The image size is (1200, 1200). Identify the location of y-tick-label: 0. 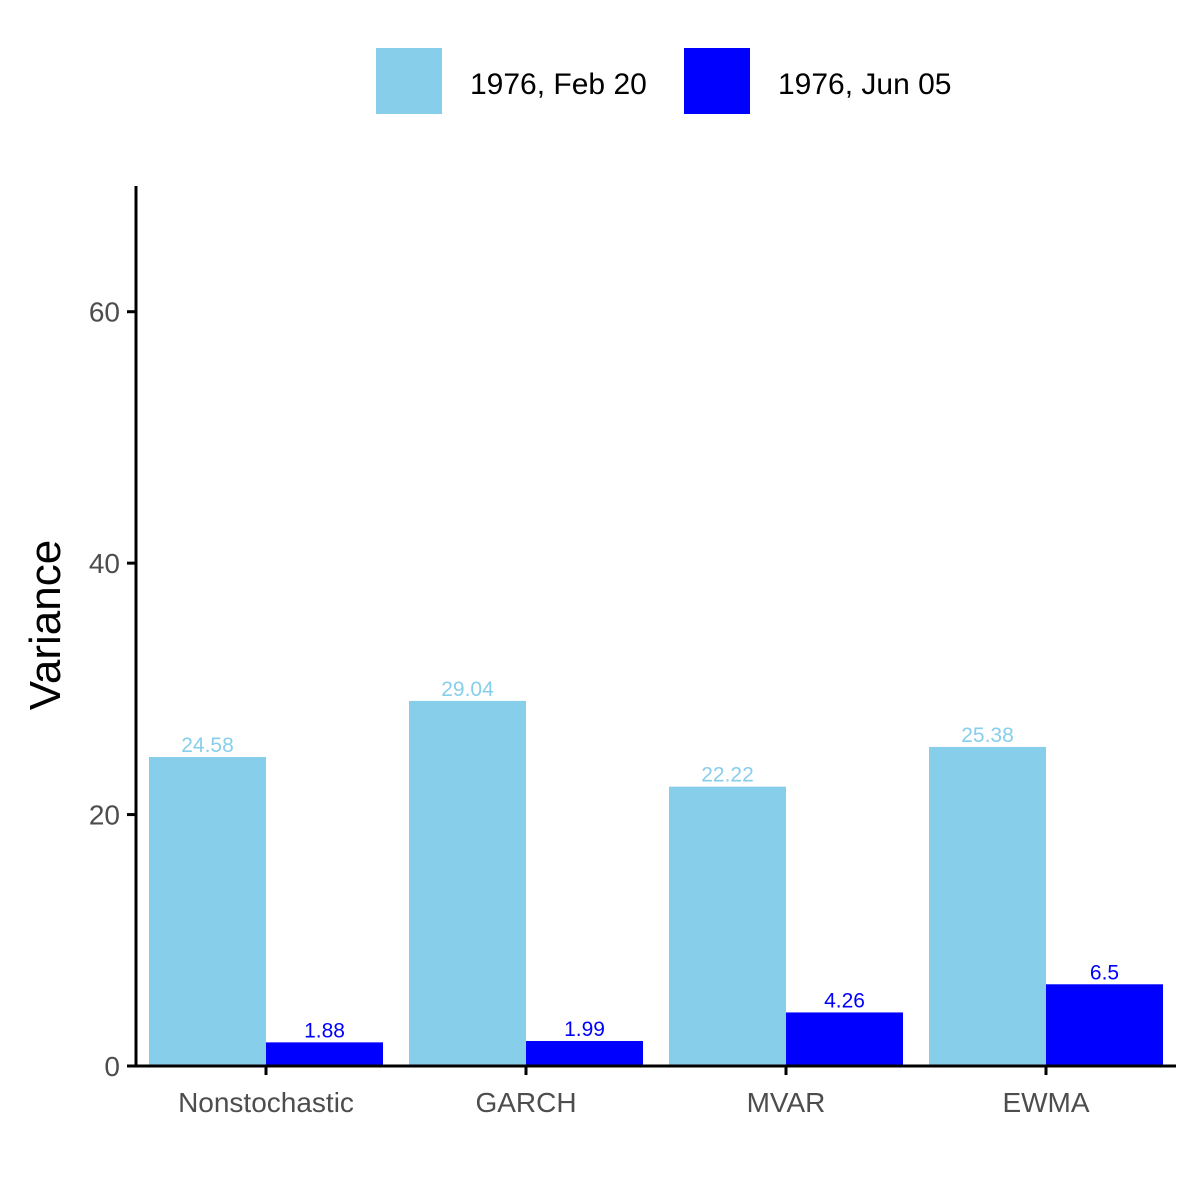
(112, 1066).